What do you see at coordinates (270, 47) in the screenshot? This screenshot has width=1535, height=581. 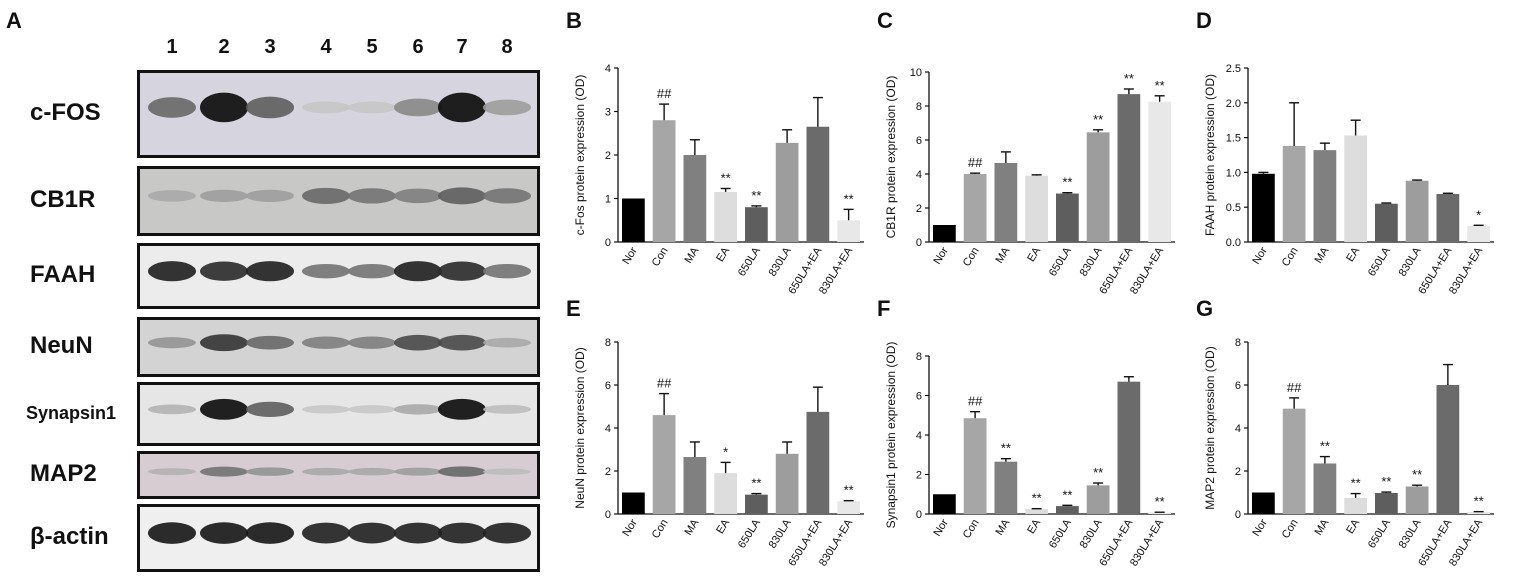 I see `lane-number-3: 3` at bounding box center [270, 47].